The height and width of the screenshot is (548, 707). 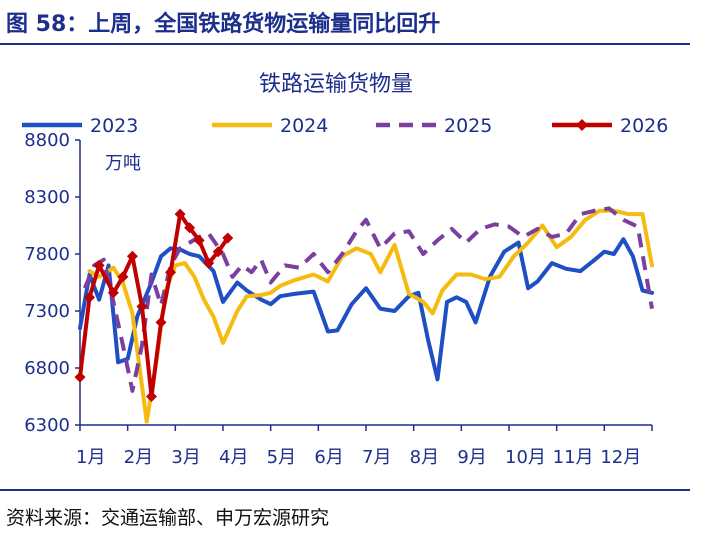 What do you see at coordinates (471, 457) in the screenshot?
I see `x-tick-label: 9月` at bounding box center [471, 457].